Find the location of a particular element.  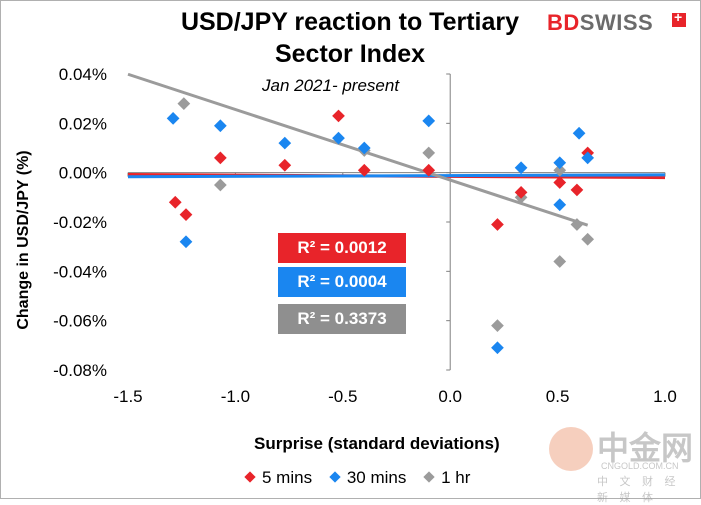

watermark-site: CNGOLD.COM.CN is located at coordinates (640, 466).